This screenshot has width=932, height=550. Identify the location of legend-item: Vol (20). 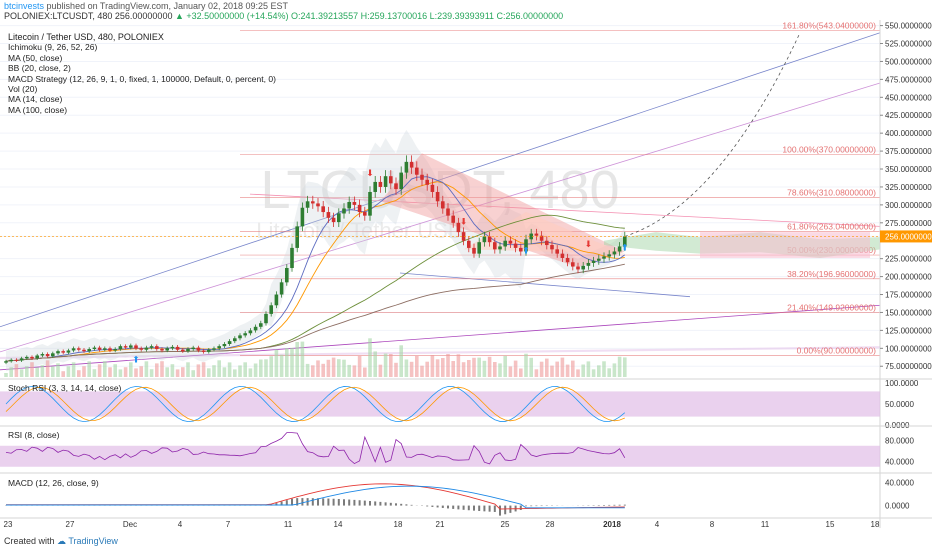
(23, 89).